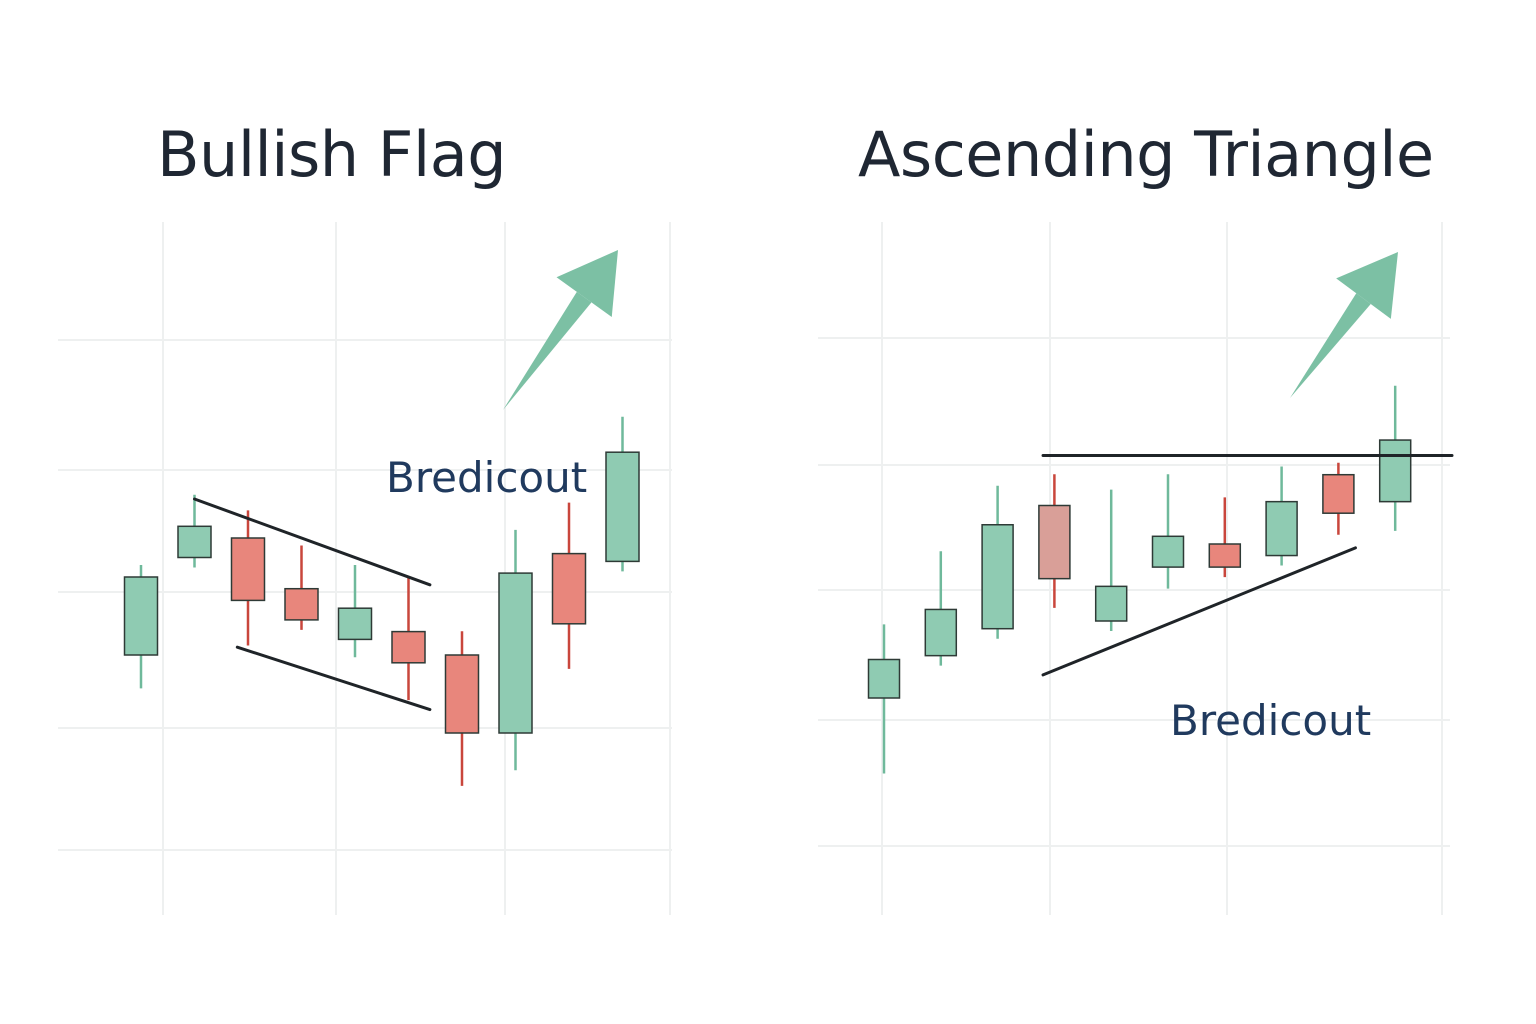 This screenshot has height=1024, width=1536. I want to click on flag-lower-line, so click(333, 678).